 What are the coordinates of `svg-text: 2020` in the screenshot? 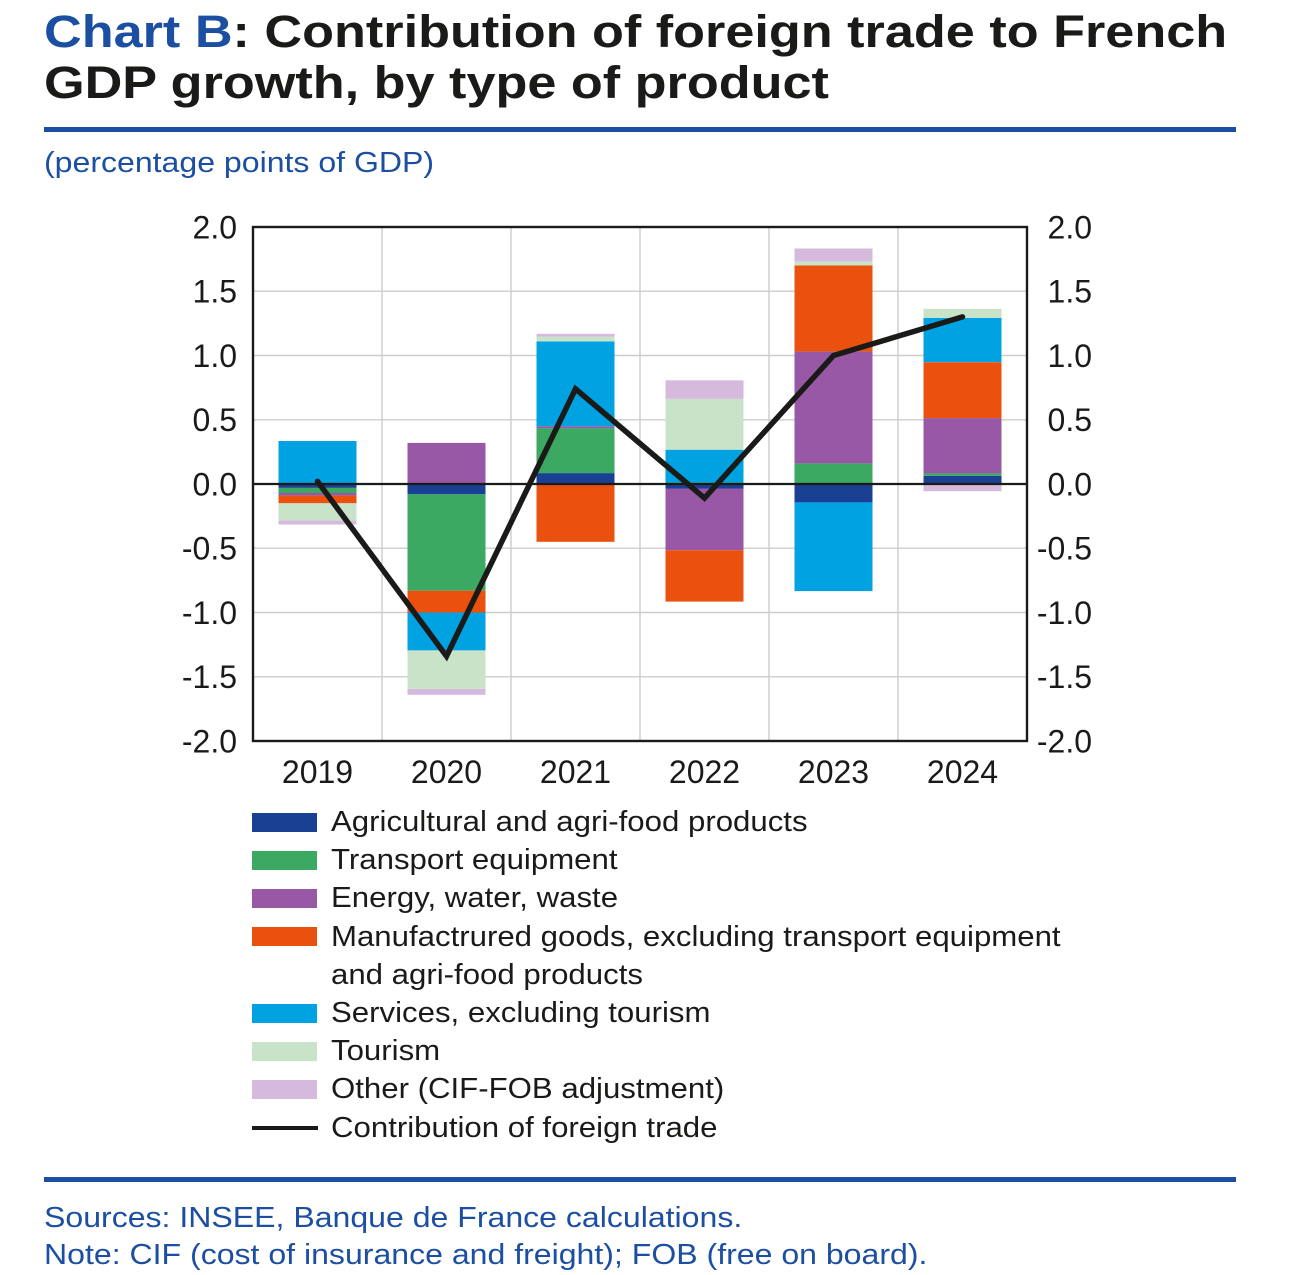 It's located at (446, 772).